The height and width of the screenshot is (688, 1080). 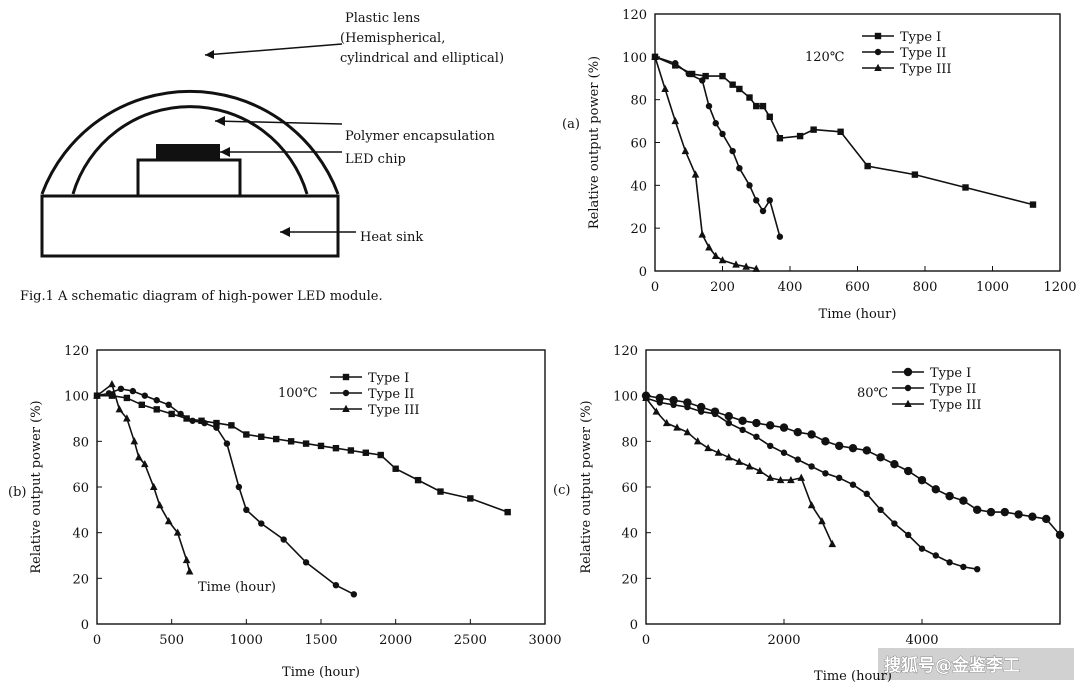 What do you see at coordinates (646, 640) in the screenshot?
I see `chart-c-xtick-label: 0` at bounding box center [646, 640].